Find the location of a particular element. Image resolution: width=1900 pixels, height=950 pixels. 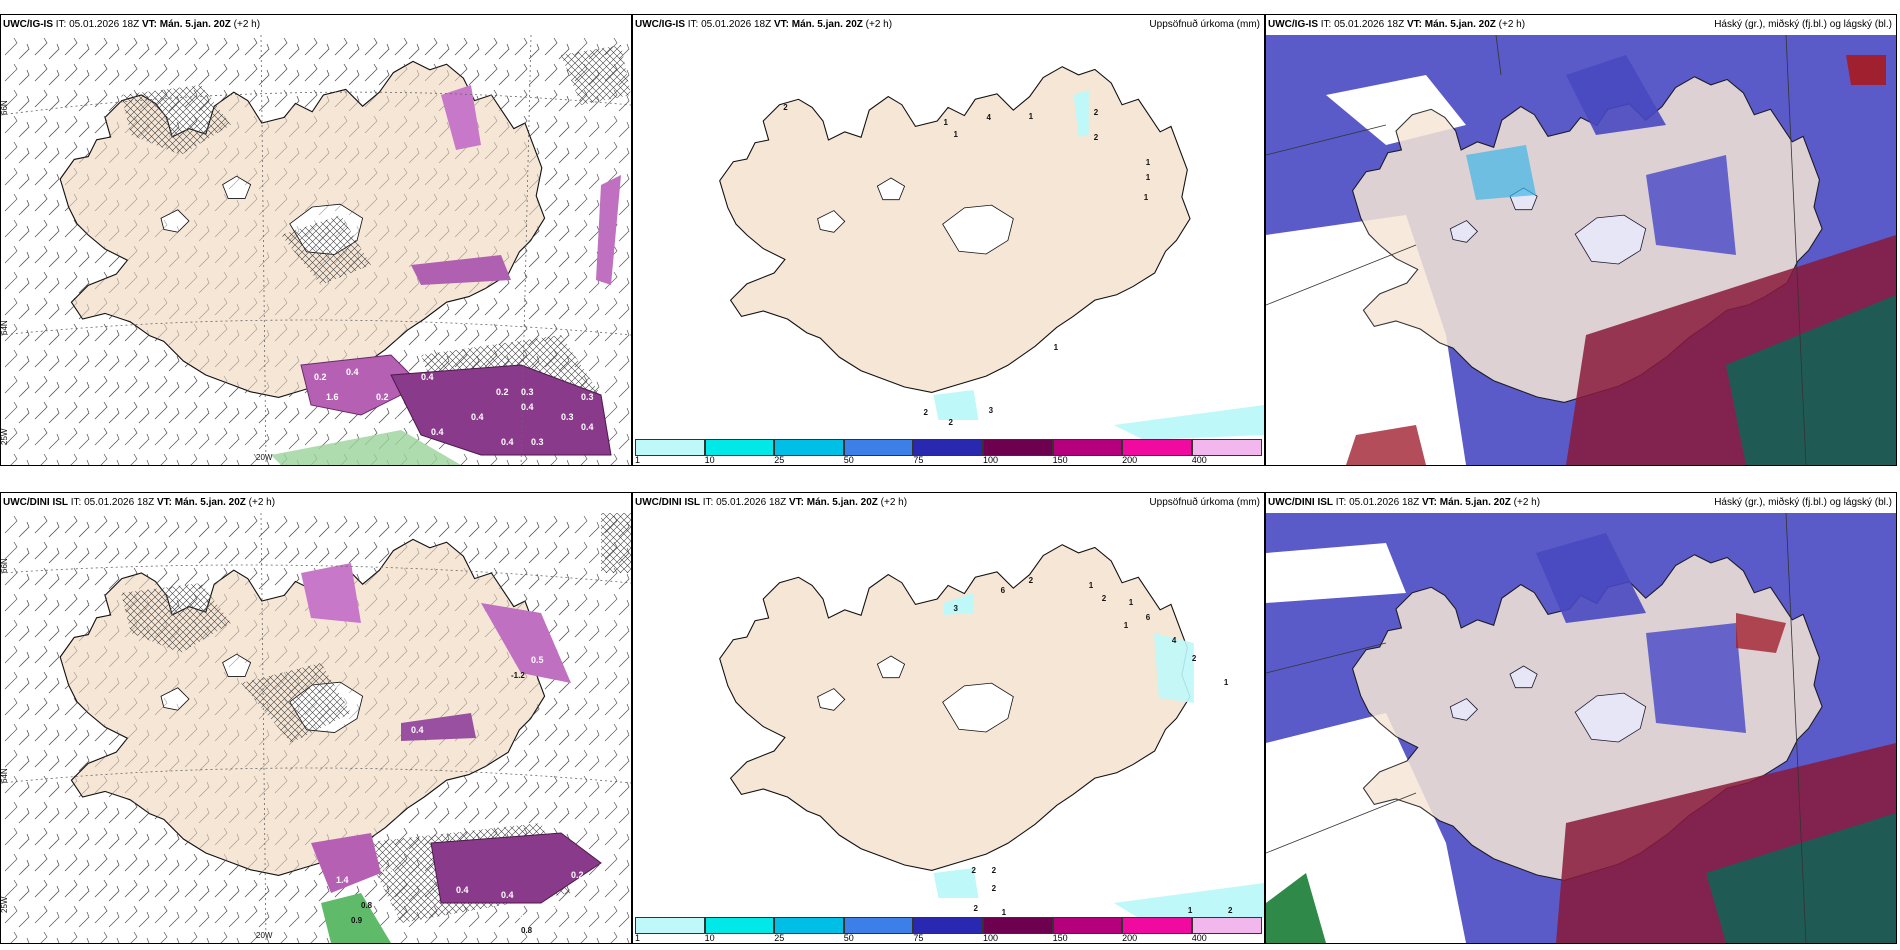

lon-label-25: 25W is located at coordinates (5, 904).